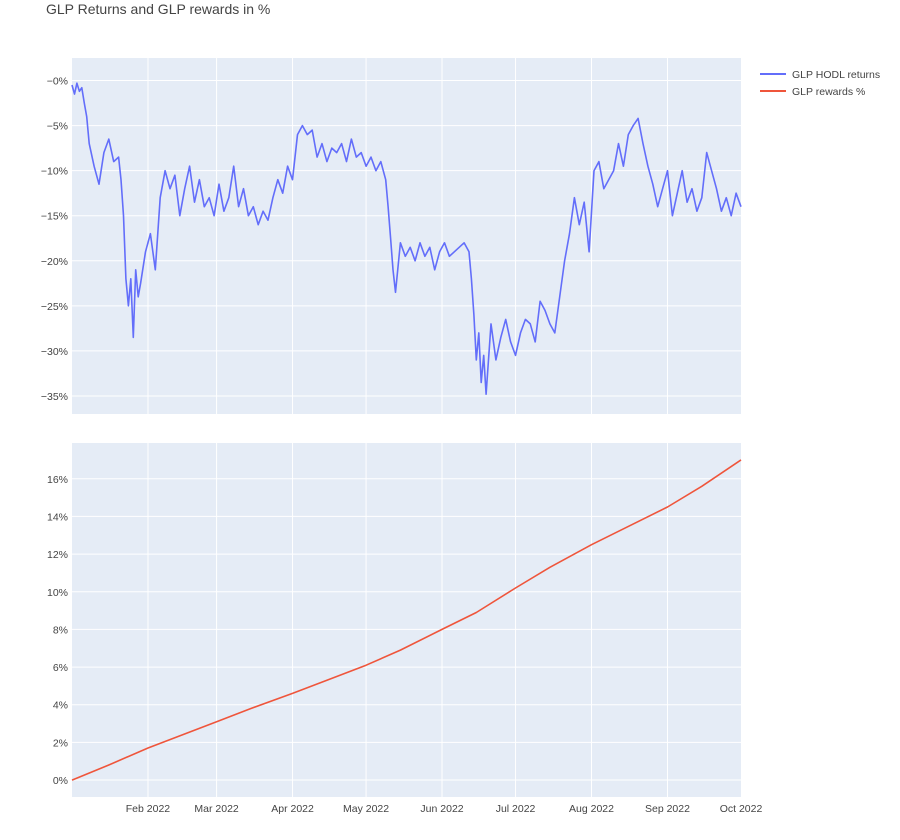 The image size is (900, 840). What do you see at coordinates (366, 809) in the screenshot?
I see `x-tick-label: May 2022` at bounding box center [366, 809].